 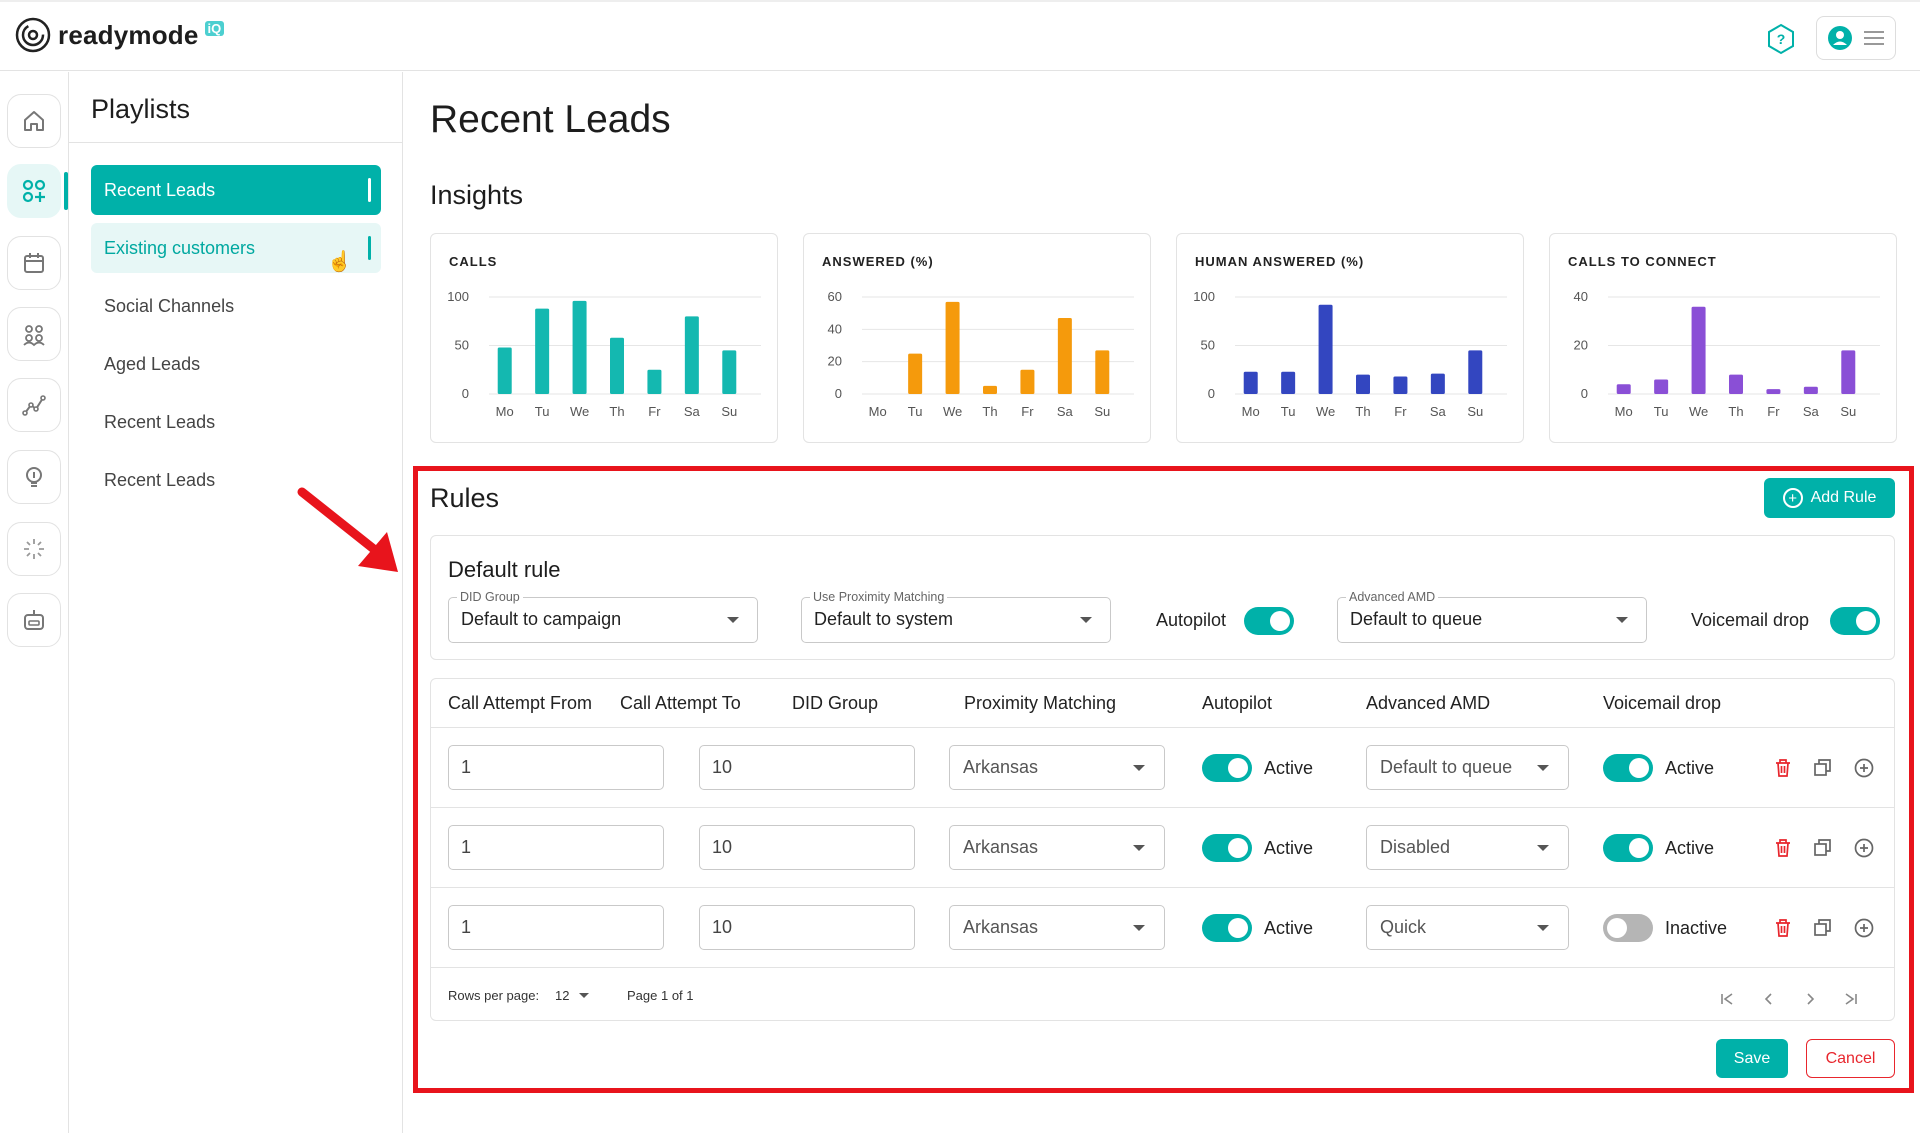 What do you see at coordinates (579, 347) in the screenshot?
I see `bar-we` at bounding box center [579, 347].